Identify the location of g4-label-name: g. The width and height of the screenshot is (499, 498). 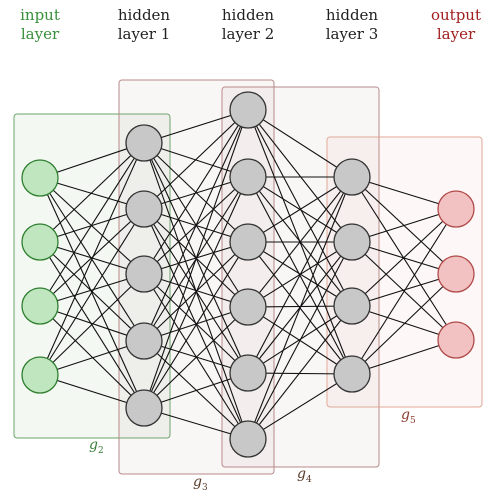
(301, 474).